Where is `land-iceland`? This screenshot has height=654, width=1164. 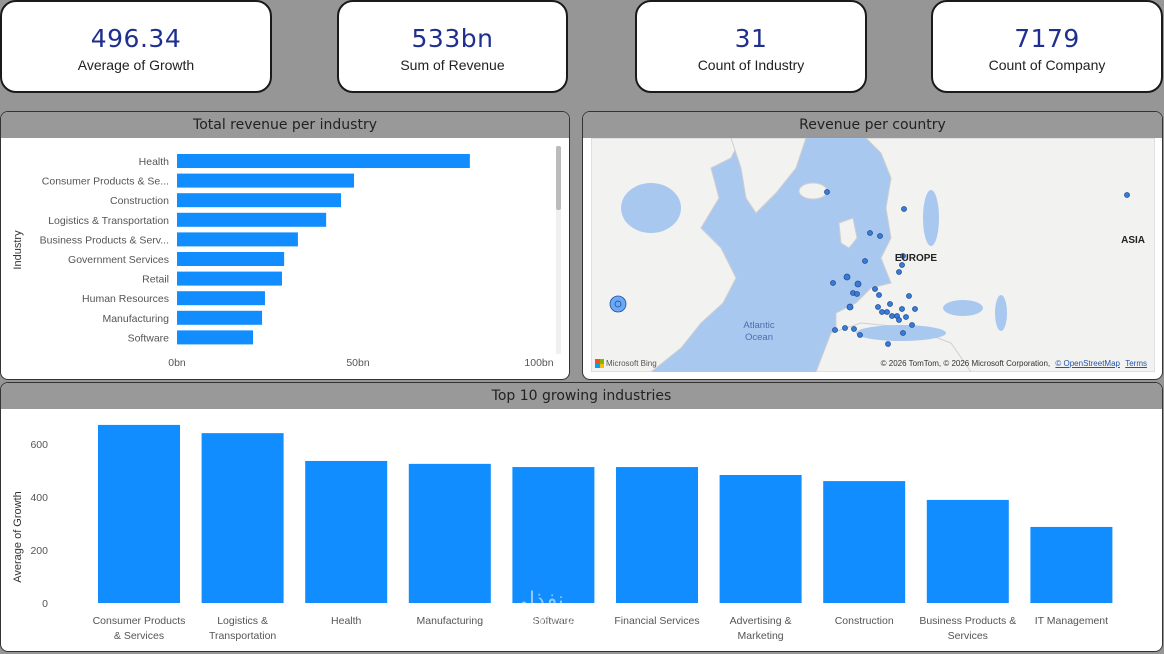 land-iceland is located at coordinates (813, 191).